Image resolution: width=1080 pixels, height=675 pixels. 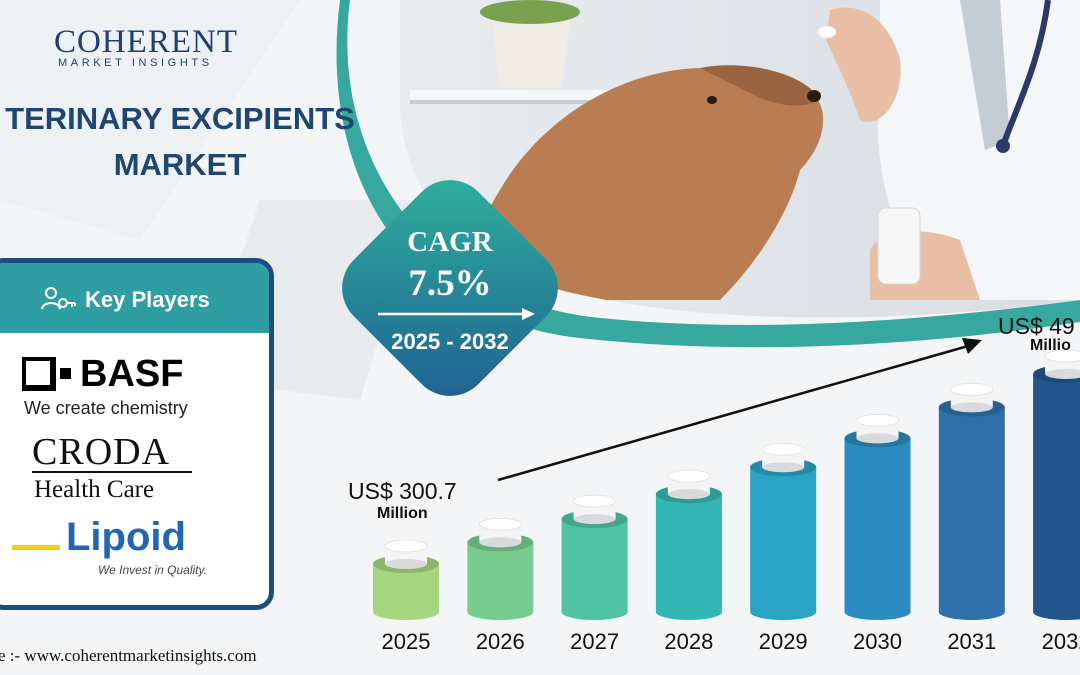 I want to click on year-label-2028: 2028, so click(x=688, y=641).